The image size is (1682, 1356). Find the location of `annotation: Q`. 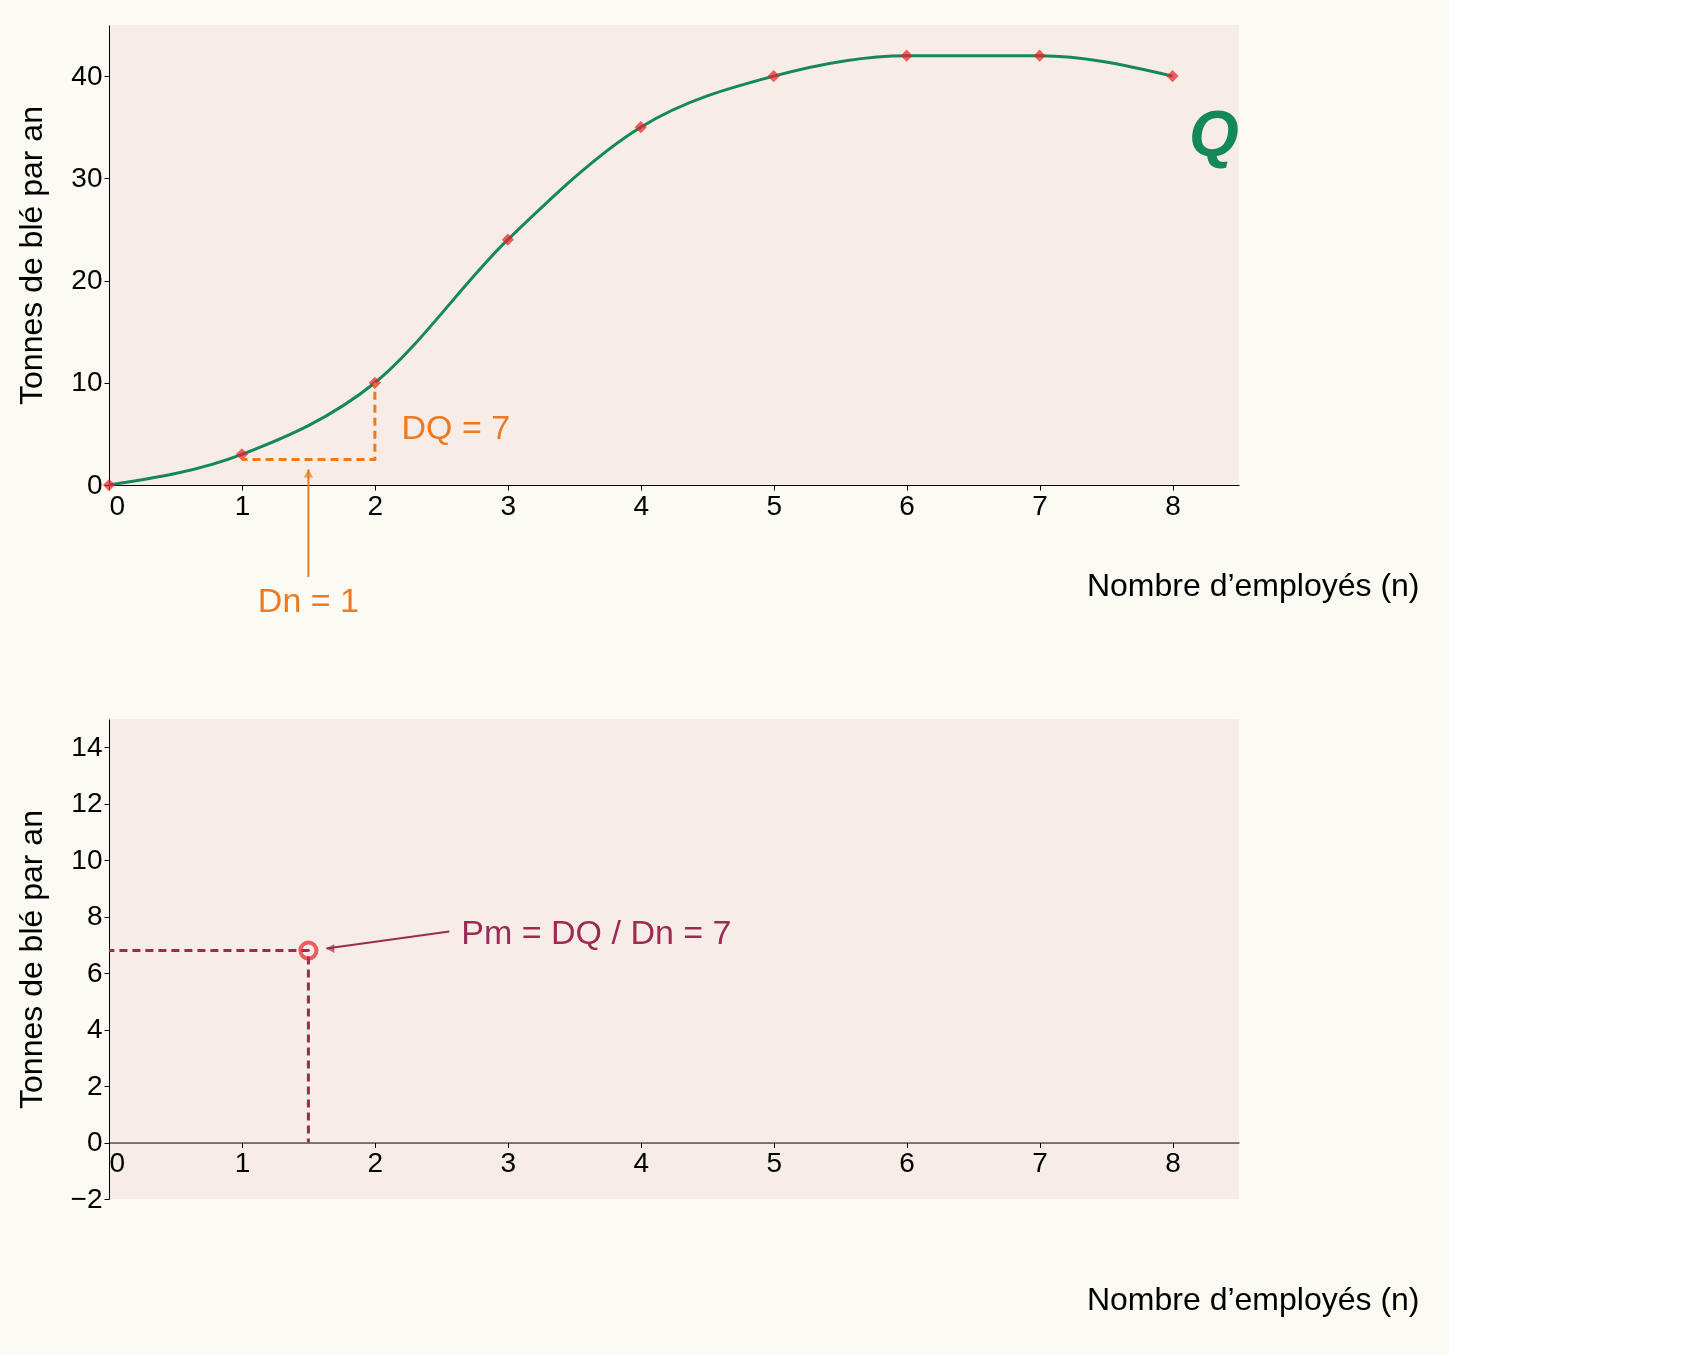

annotation: Q is located at coordinates (1214, 134).